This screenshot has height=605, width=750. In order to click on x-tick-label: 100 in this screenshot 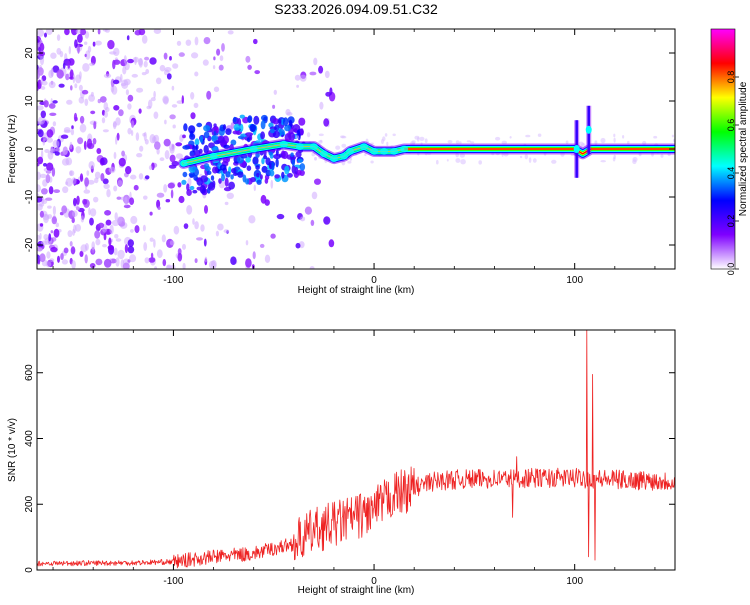, I will do `click(574, 581)`.